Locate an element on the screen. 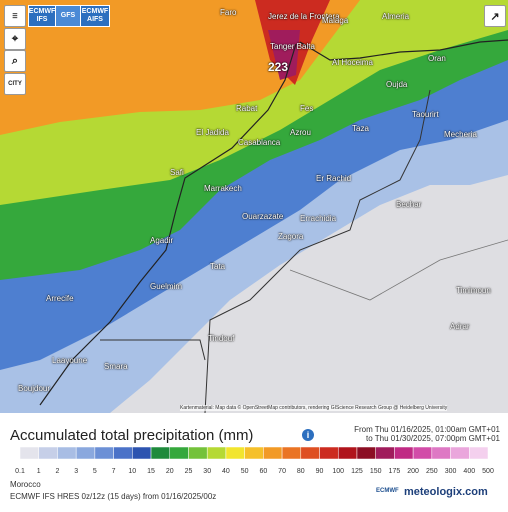  place-label: Casablanca is located at coordinates (259, 142).